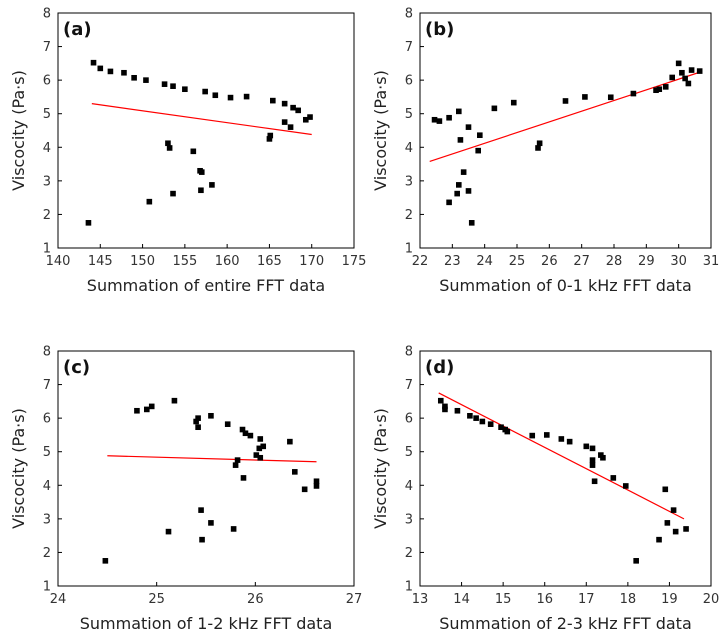  Describe the element at coordinates (77, 29) in the screenshot. I see `panel-label: (a)` at that location.